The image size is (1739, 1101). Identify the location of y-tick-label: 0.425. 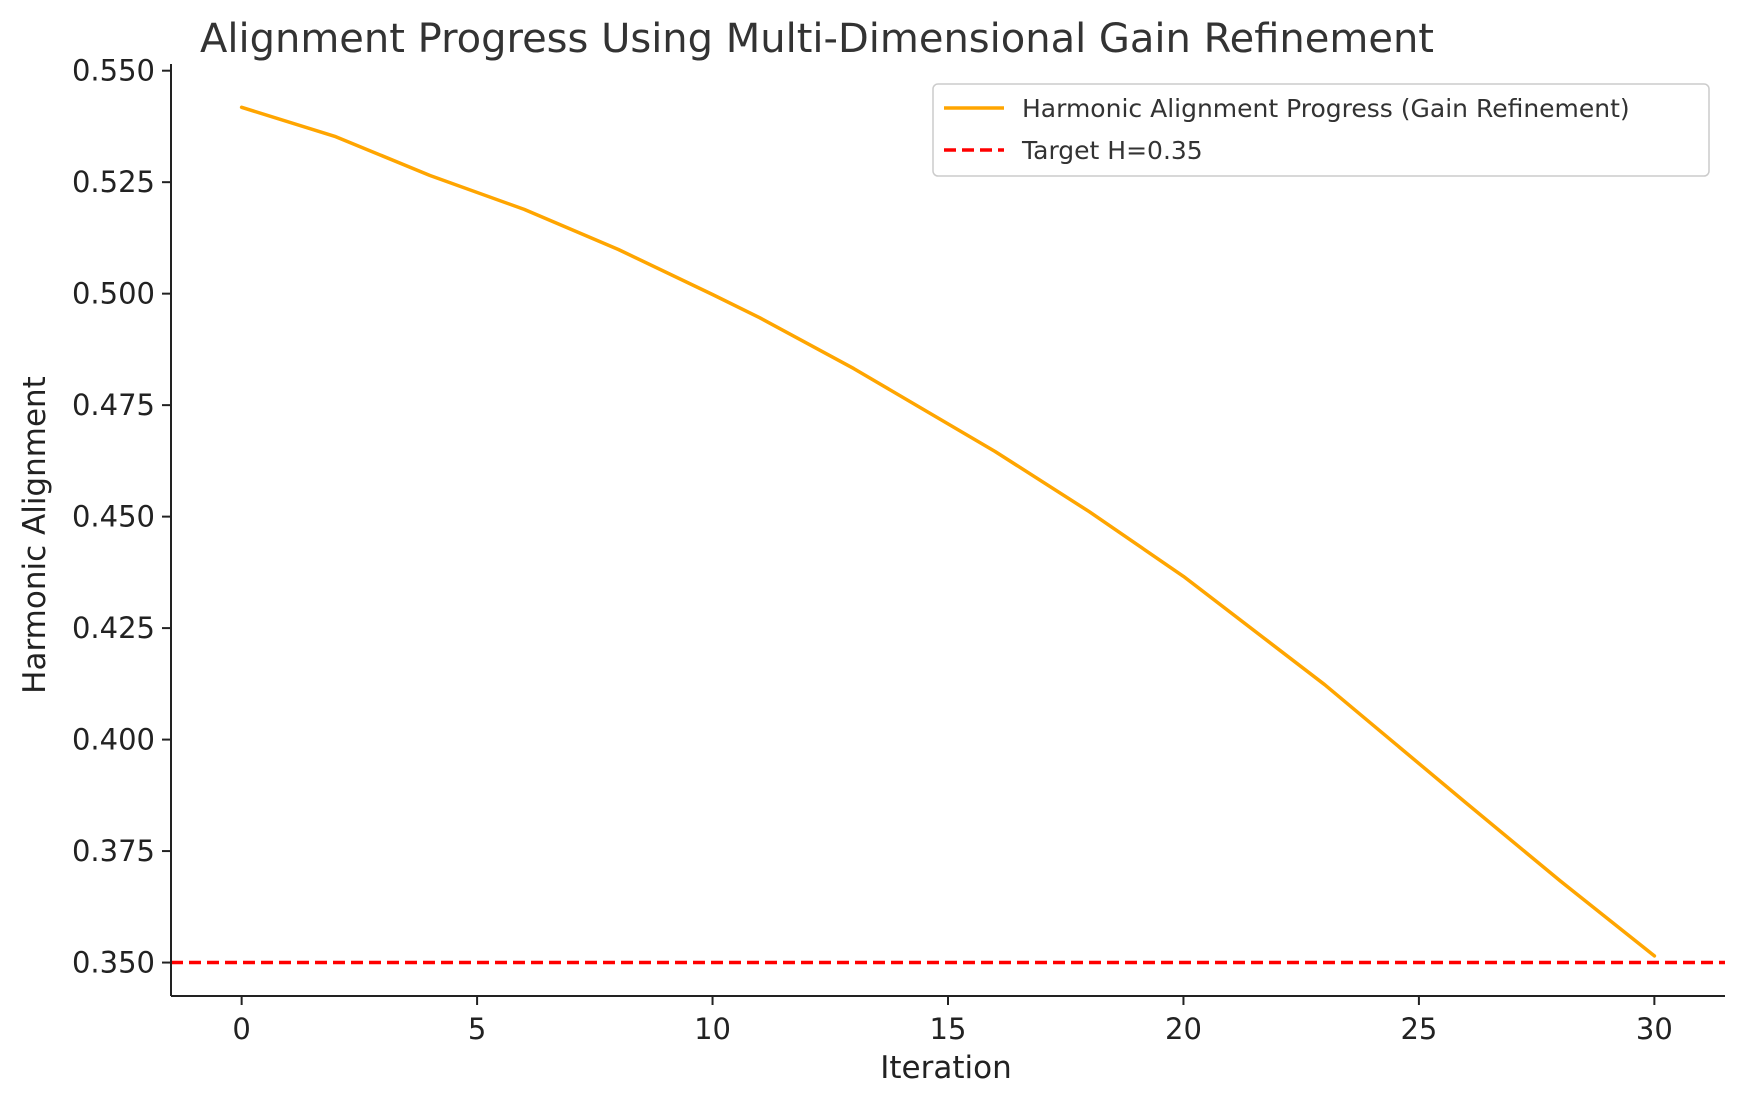
(113, 628).